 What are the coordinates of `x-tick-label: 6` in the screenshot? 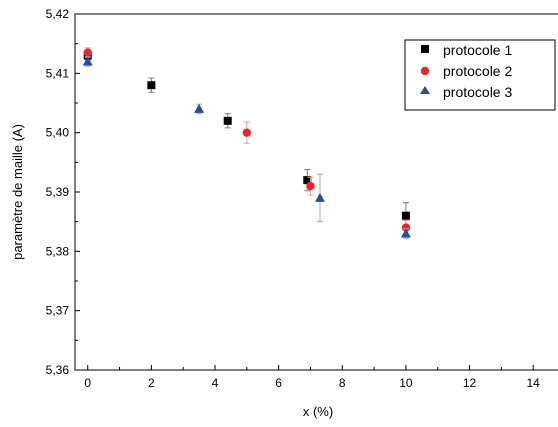 It's located at (278, 383).